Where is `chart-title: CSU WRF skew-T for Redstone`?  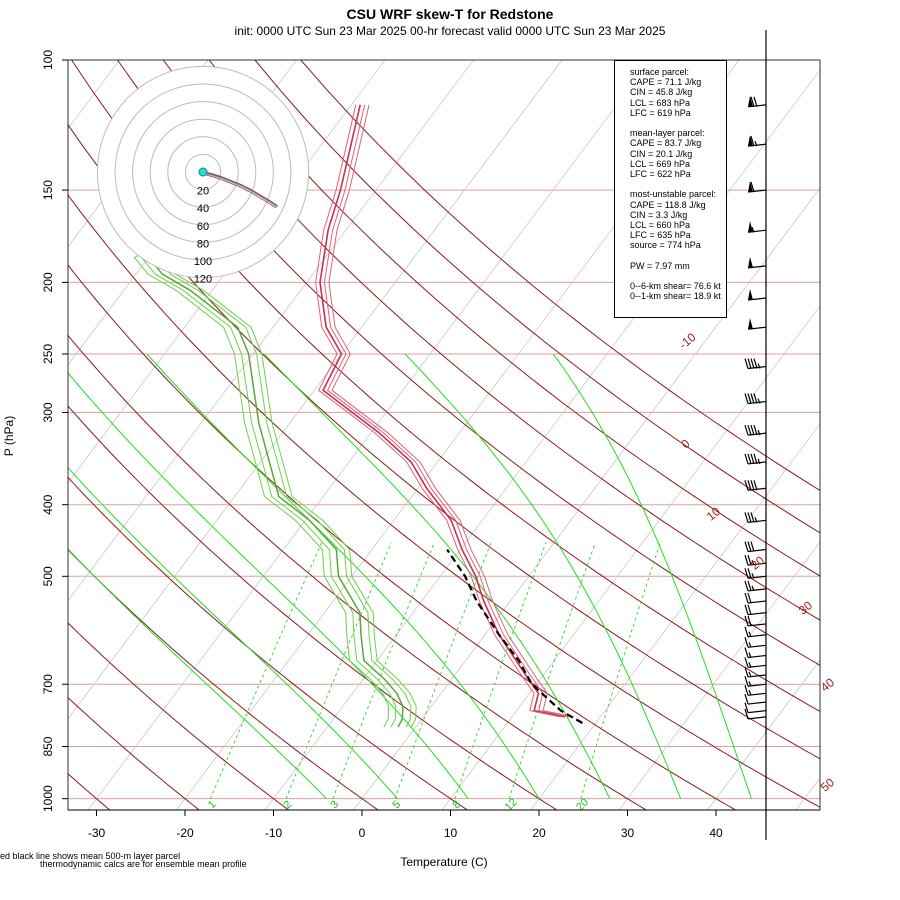 chart-title: CSU WRF skew-T for Redstone is located at coordinates (450, 14).